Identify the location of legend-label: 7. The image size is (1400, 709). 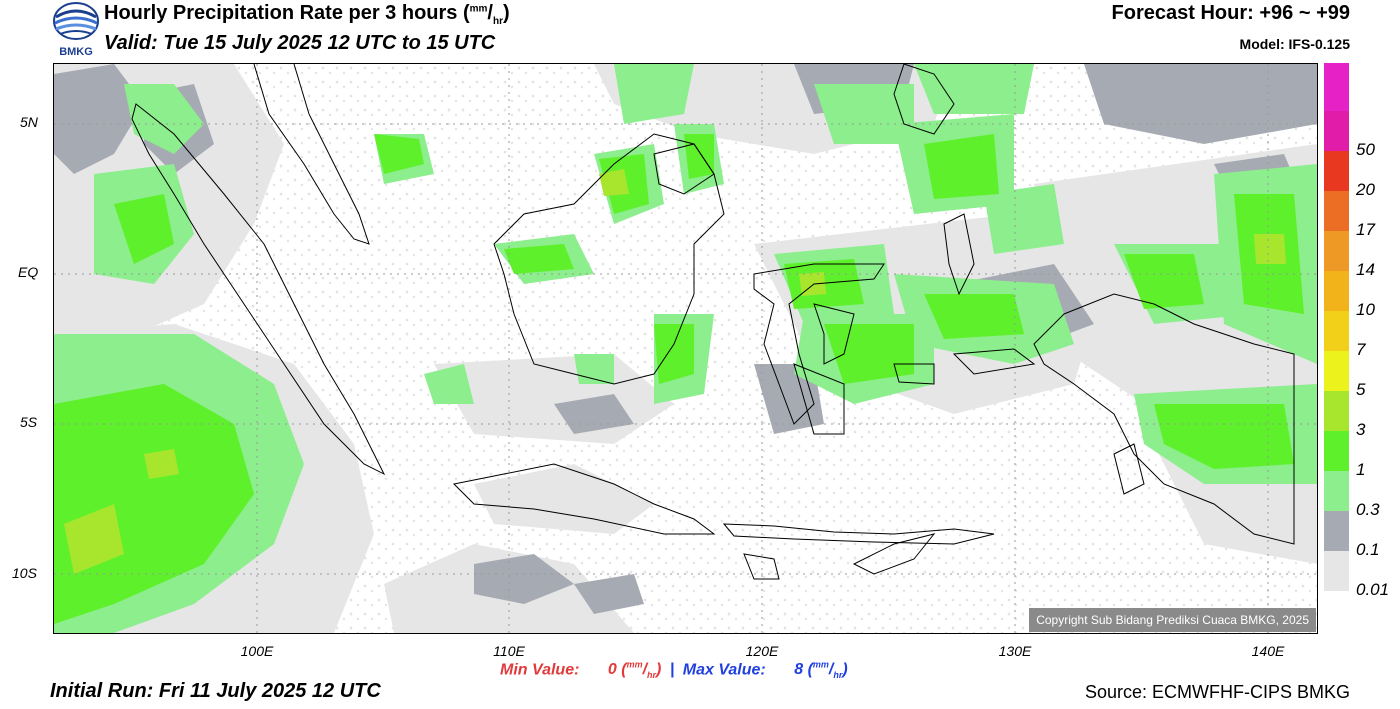
(1361, 349).